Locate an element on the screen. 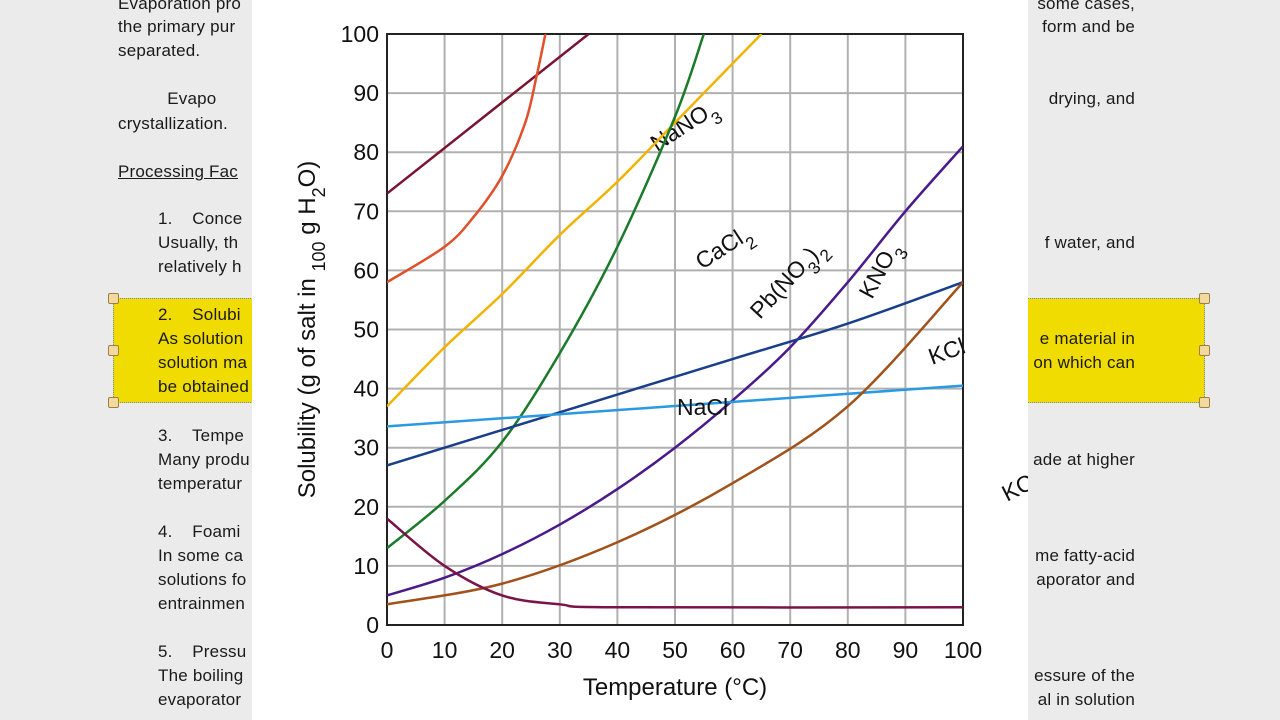 The height and width of the screenshot is (720, 1280). y-axis-label: Solubility (g of salt in 100 g H2O) is located at coordinates (311, 330).